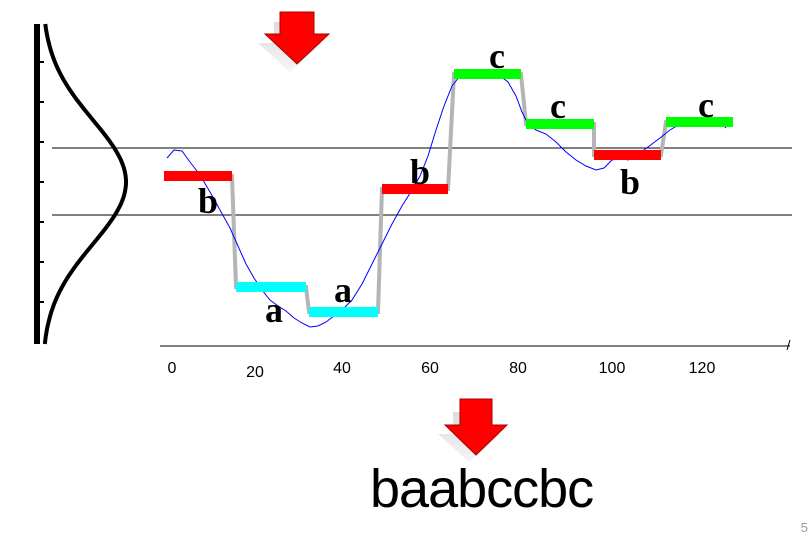 Image resolution: width=808 pixels, height=535 pixels. I want to click on x-axis: 0 20 40 60 80 100 120, so click(475, 360).